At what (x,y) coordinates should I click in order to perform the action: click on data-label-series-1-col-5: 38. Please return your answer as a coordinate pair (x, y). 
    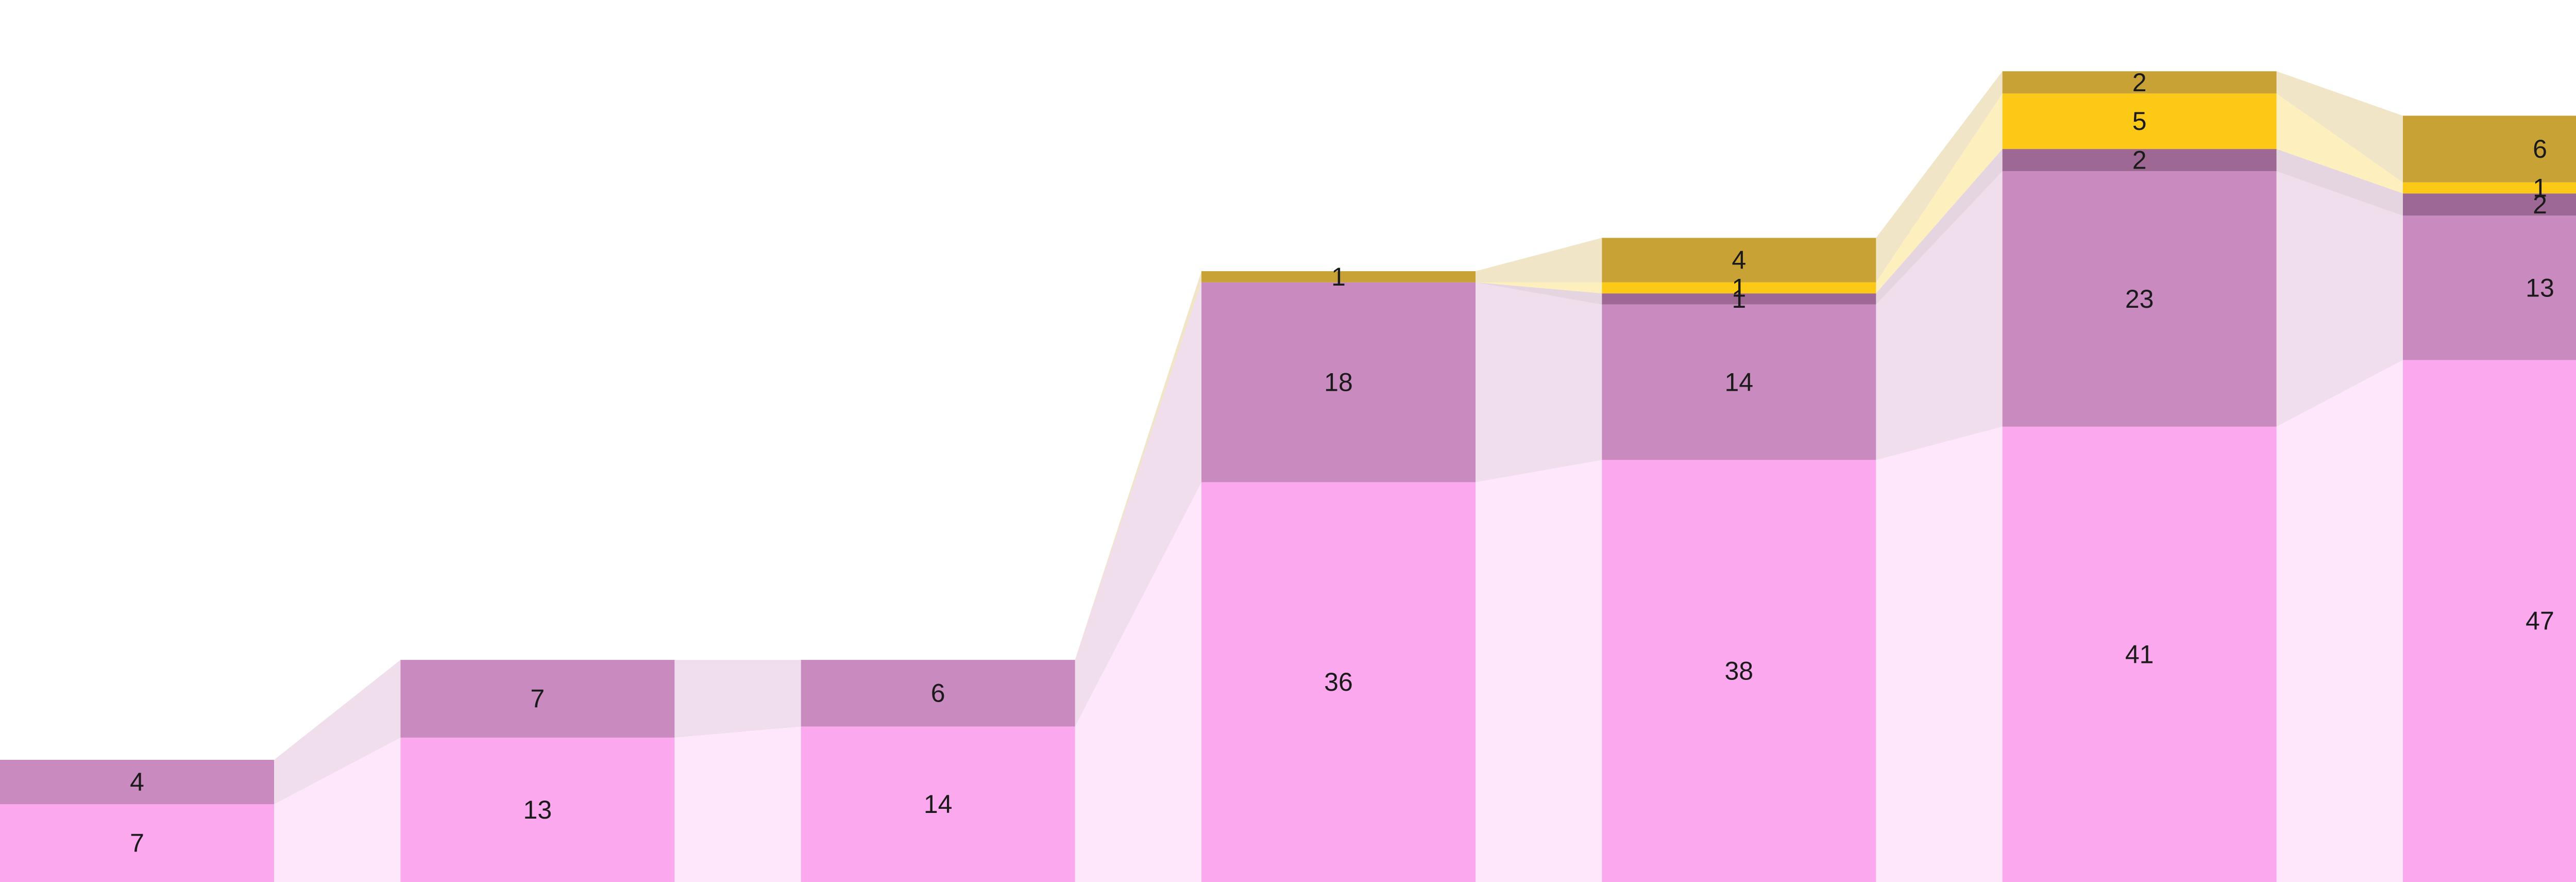
    Looking at the image, I should click on (1739, 671).